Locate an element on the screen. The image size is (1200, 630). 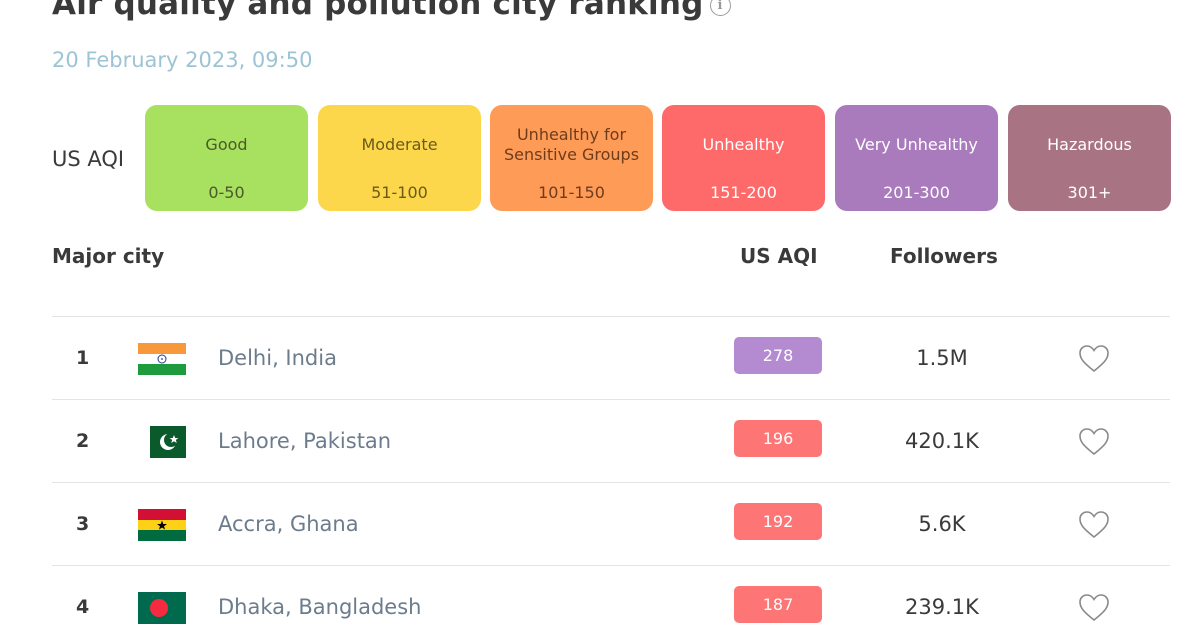
aqi-badge: 278 is located at coordinates (778, 355).